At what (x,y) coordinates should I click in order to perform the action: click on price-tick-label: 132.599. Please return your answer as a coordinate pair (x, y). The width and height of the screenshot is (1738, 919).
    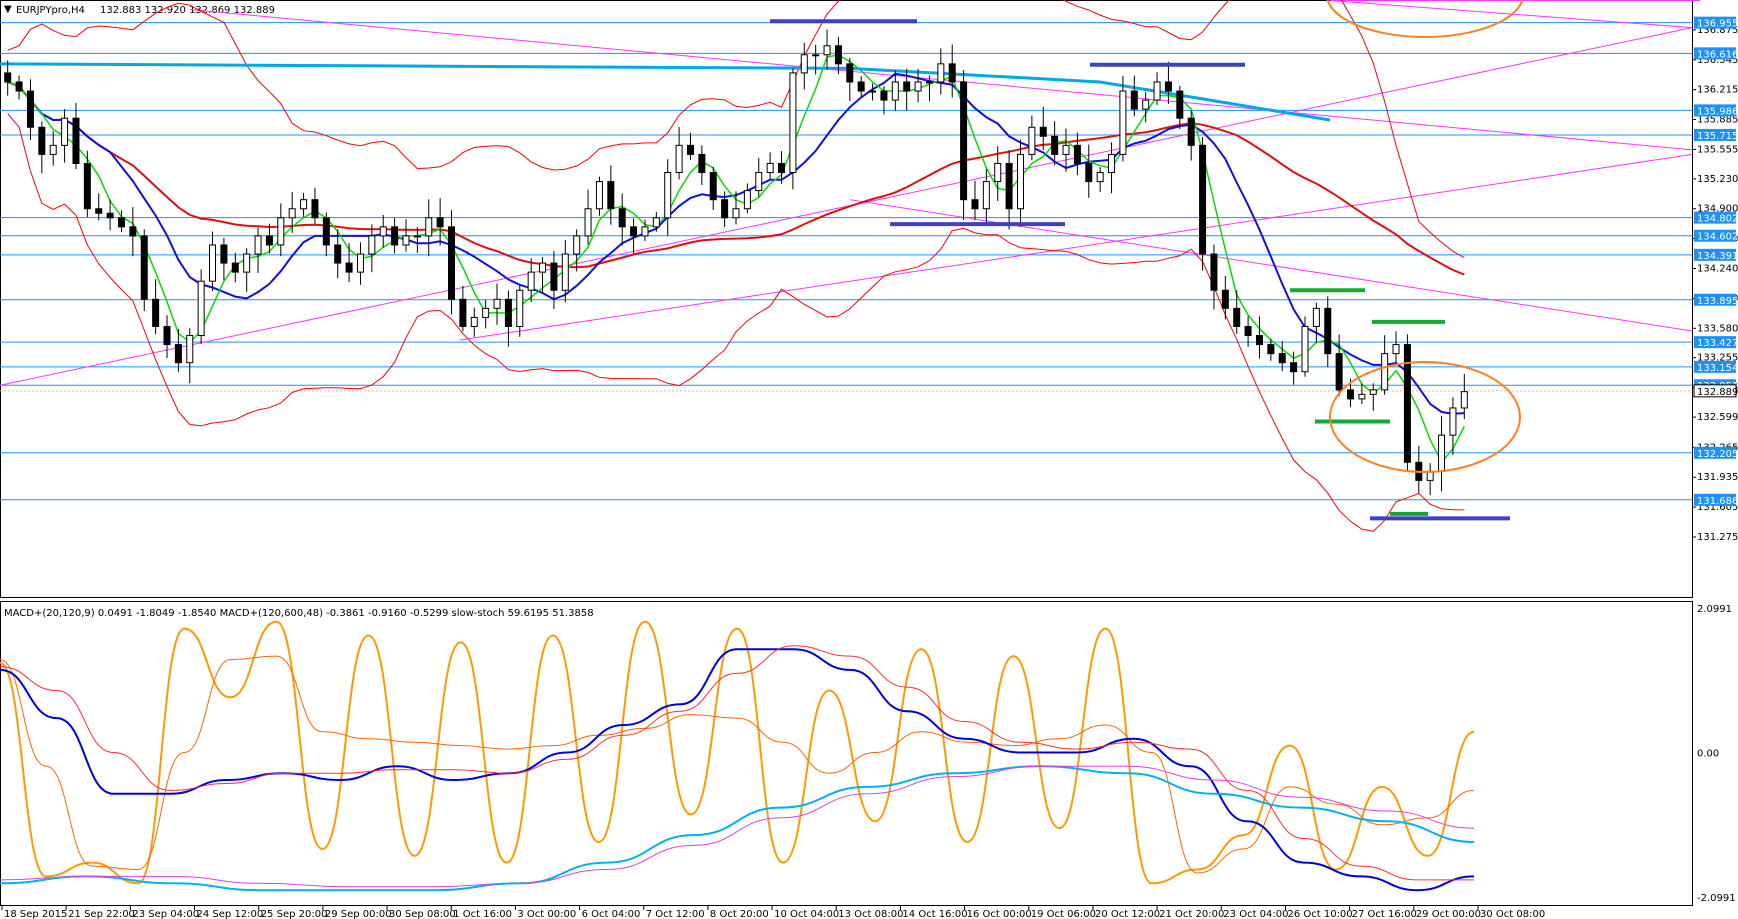
    Looking at the image, I should click on (1717, 417).